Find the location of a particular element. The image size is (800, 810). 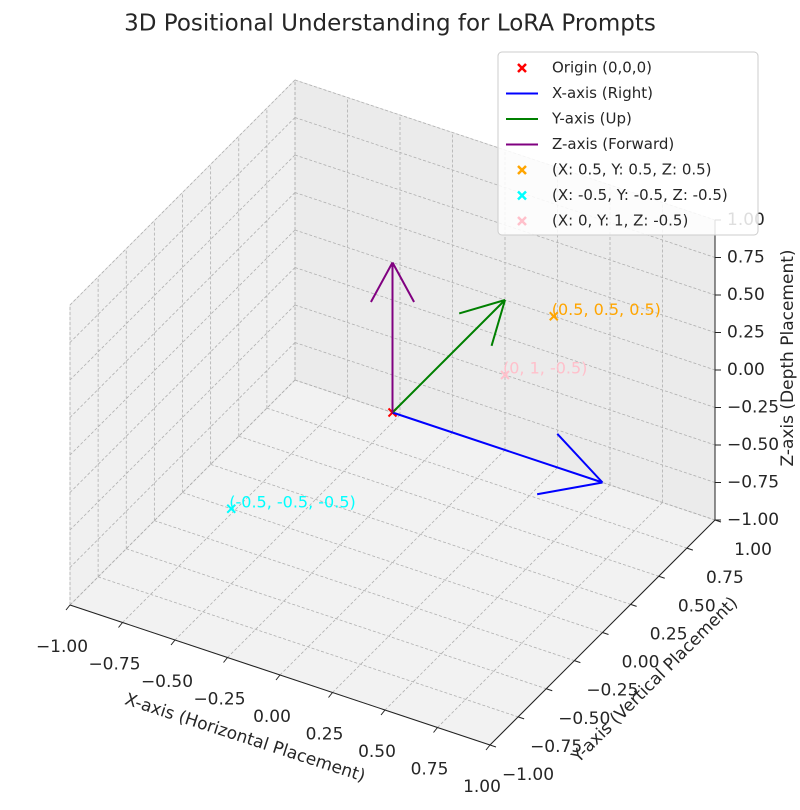

y-tick-label: 0.25 is located at coordinates (669, 634).